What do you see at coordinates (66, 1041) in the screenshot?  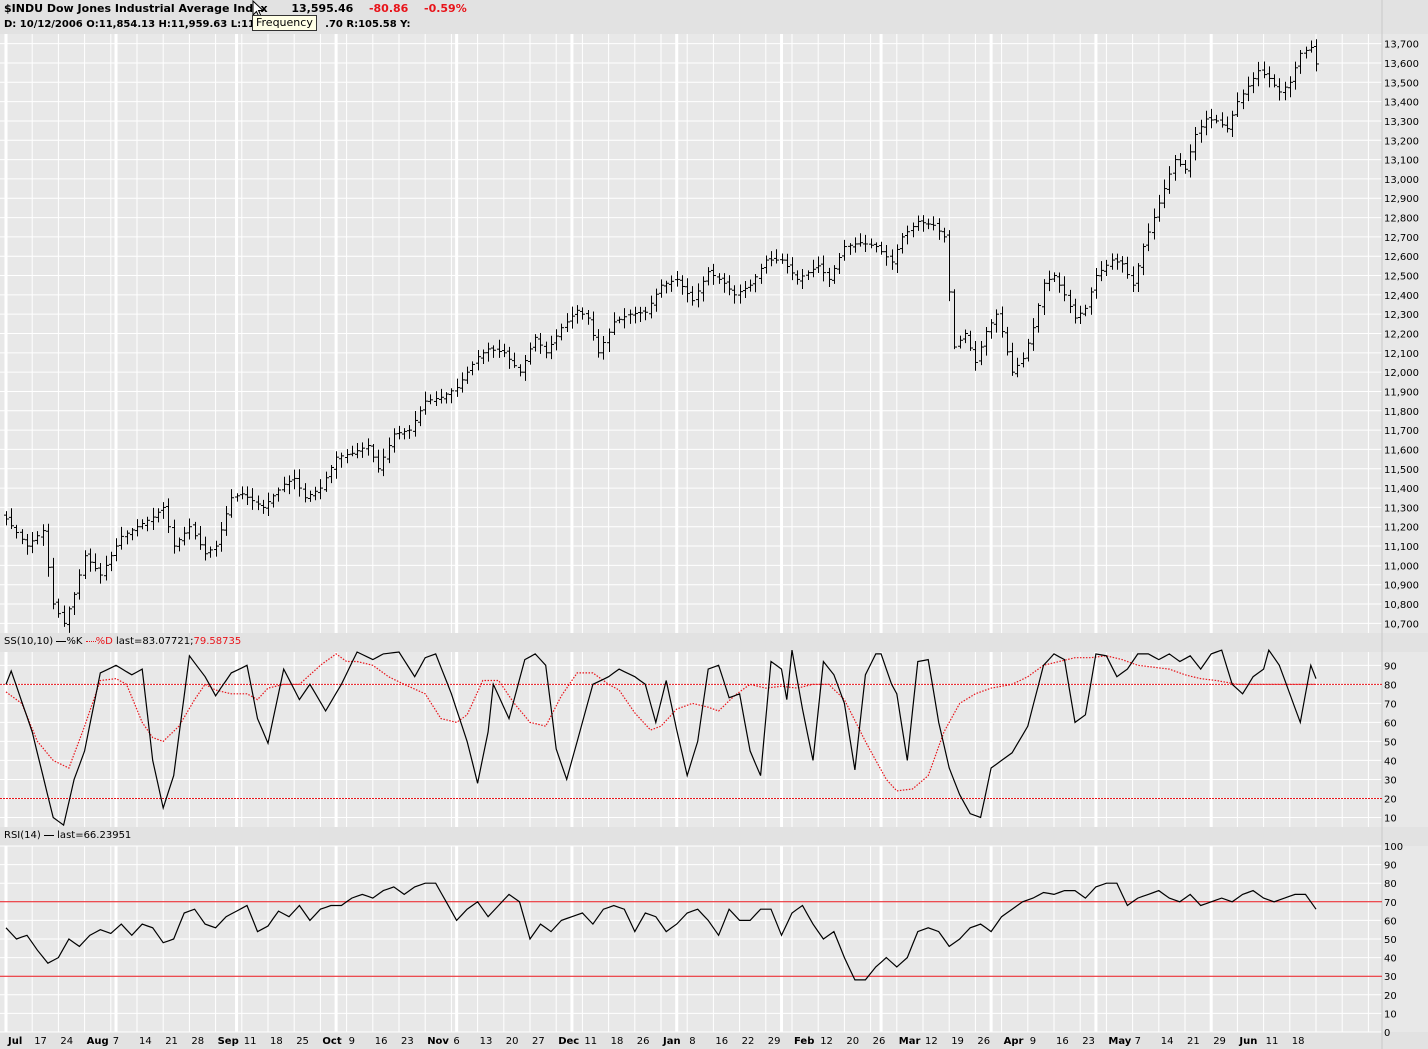 I see `x-tick-label: 24` at bounding box center [66, 1041].